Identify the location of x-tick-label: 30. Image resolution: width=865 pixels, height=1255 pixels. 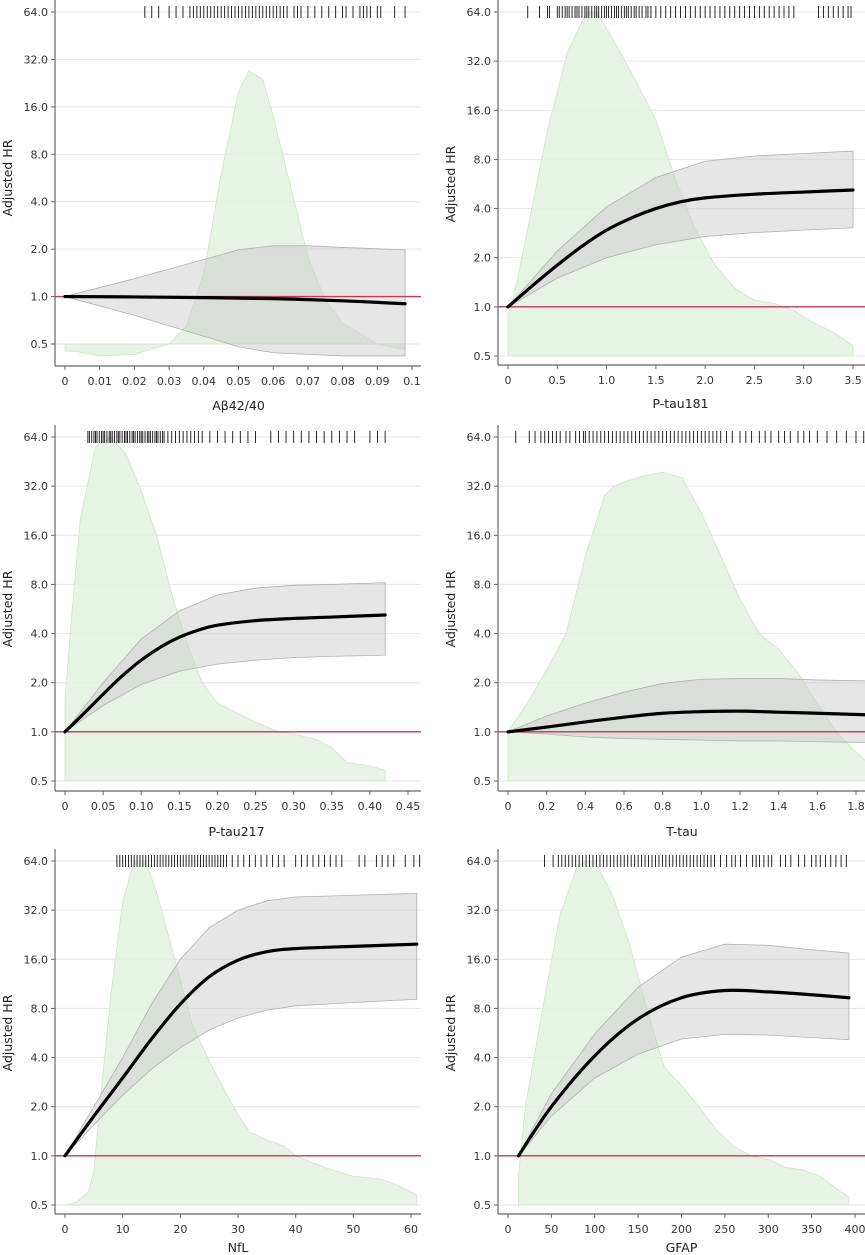
(238, 1229).